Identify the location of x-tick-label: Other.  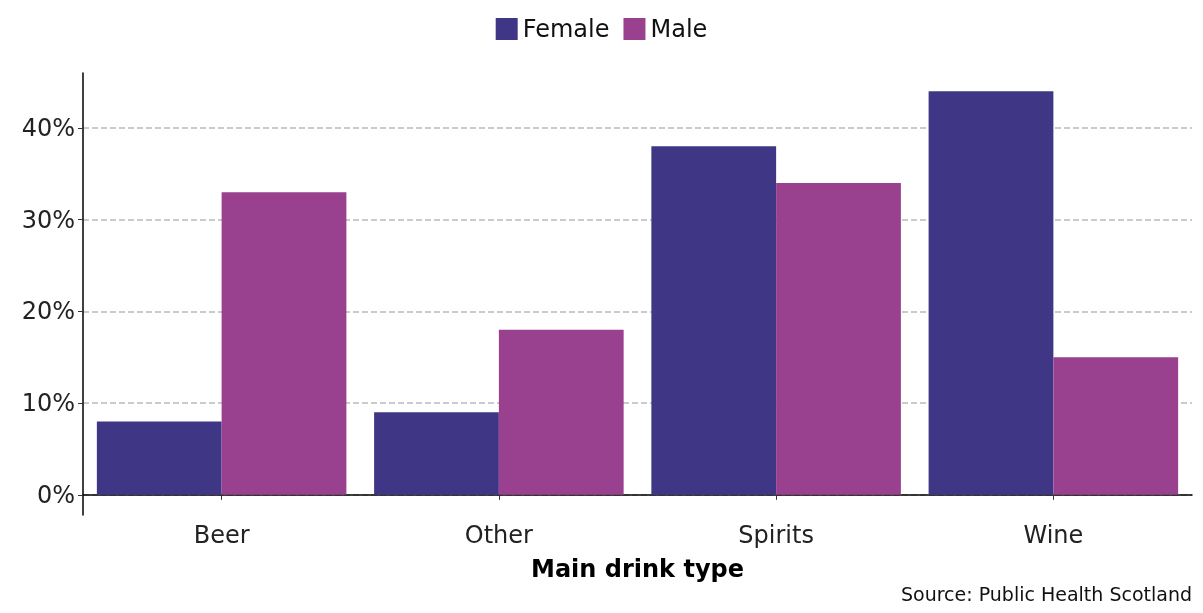
(499, 535).